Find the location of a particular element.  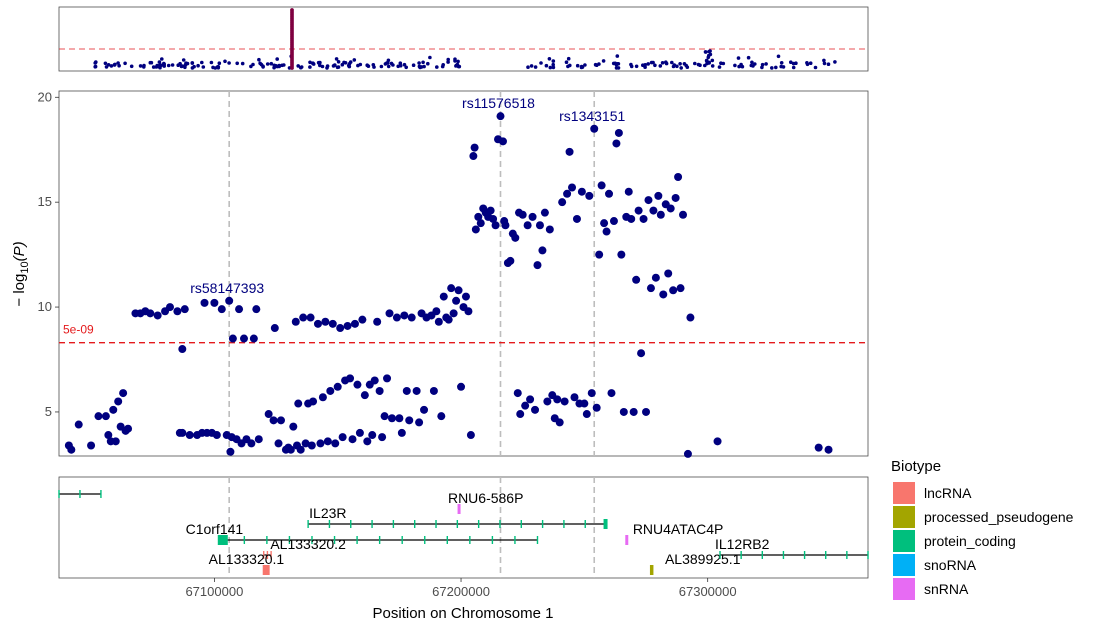

lead-snp-label: rs1343151 is located at coordinates (592, 116).